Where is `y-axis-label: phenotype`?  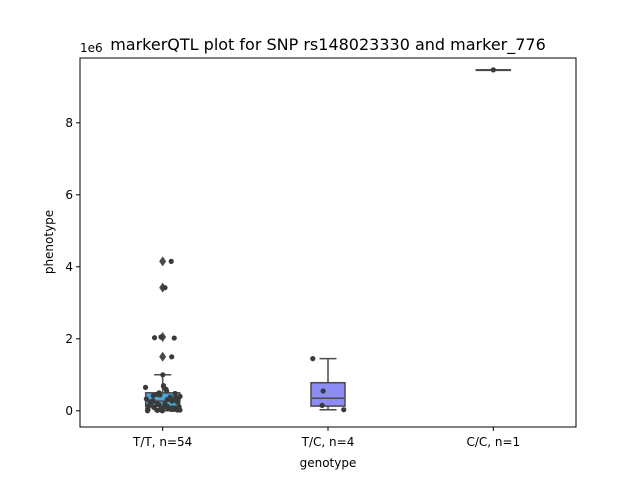 y-axis-label: phenotype is located at coordinates (49, 242).